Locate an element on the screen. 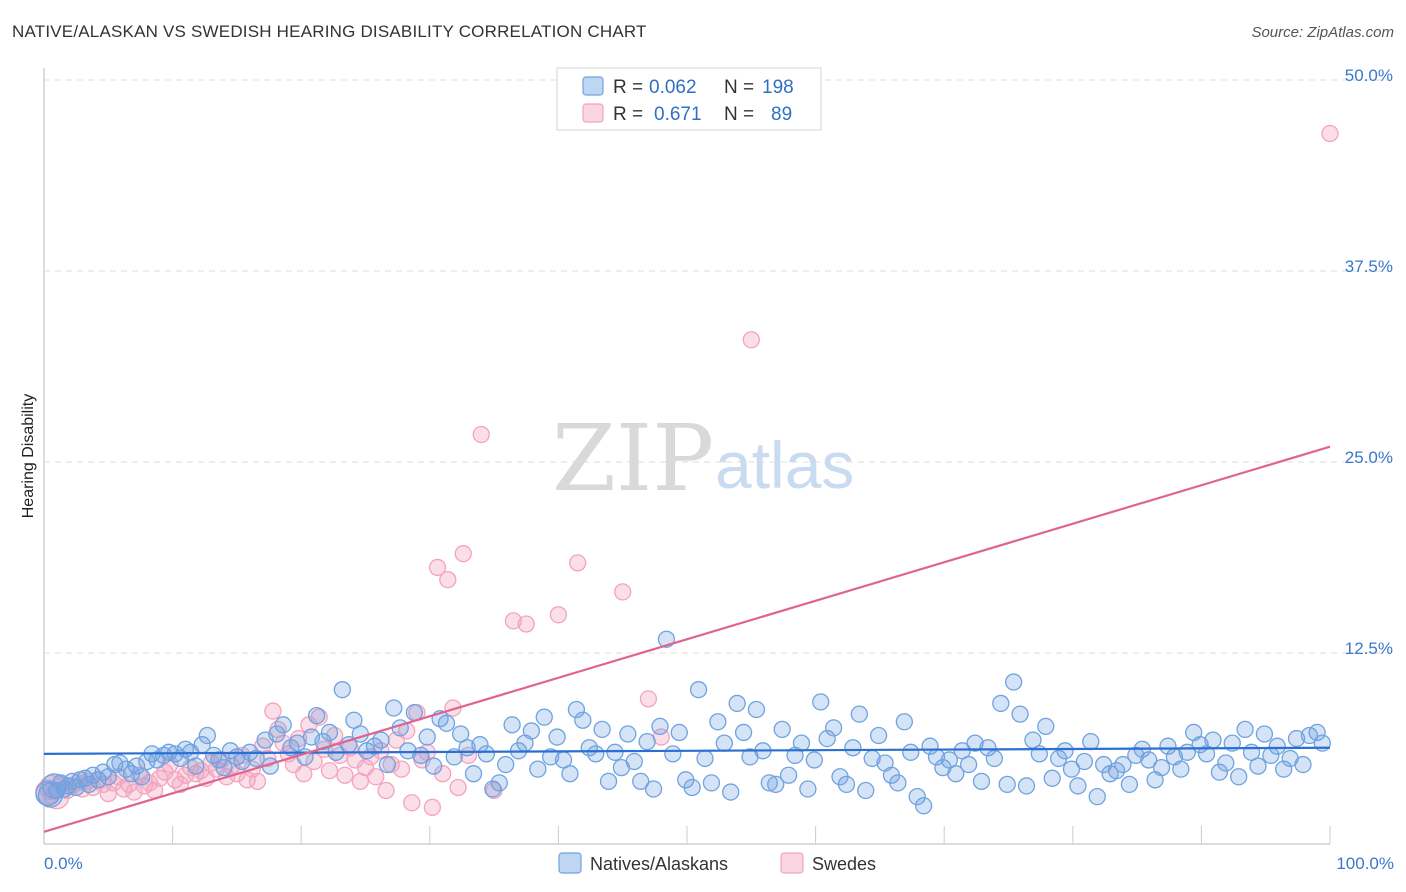 Image resolution: width=1406 pixels, height=892 pixels. legend-box is located at coordinates (689, 99).